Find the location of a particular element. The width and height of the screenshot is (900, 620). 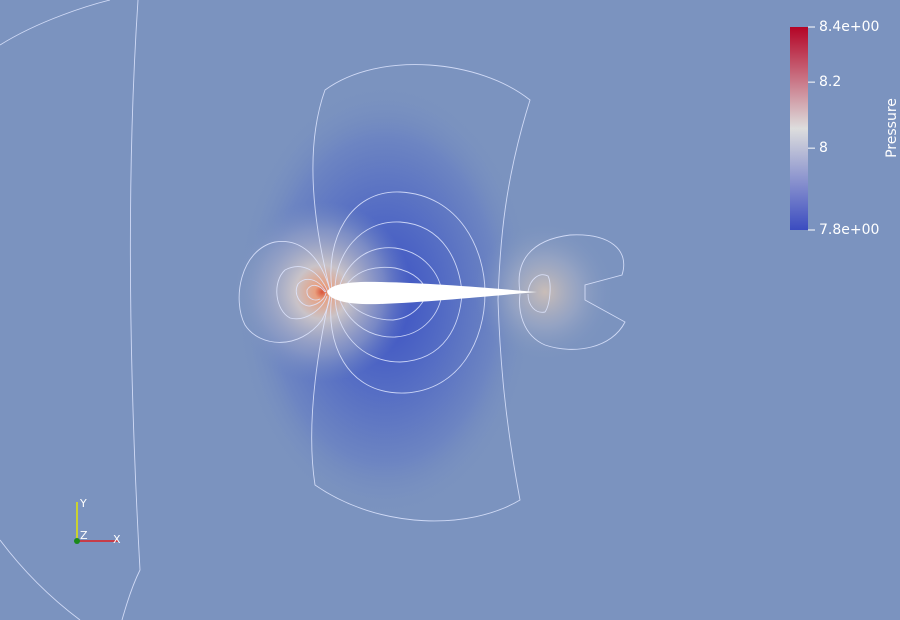

y-axis-label: Y is located at coordinates (83, 503).